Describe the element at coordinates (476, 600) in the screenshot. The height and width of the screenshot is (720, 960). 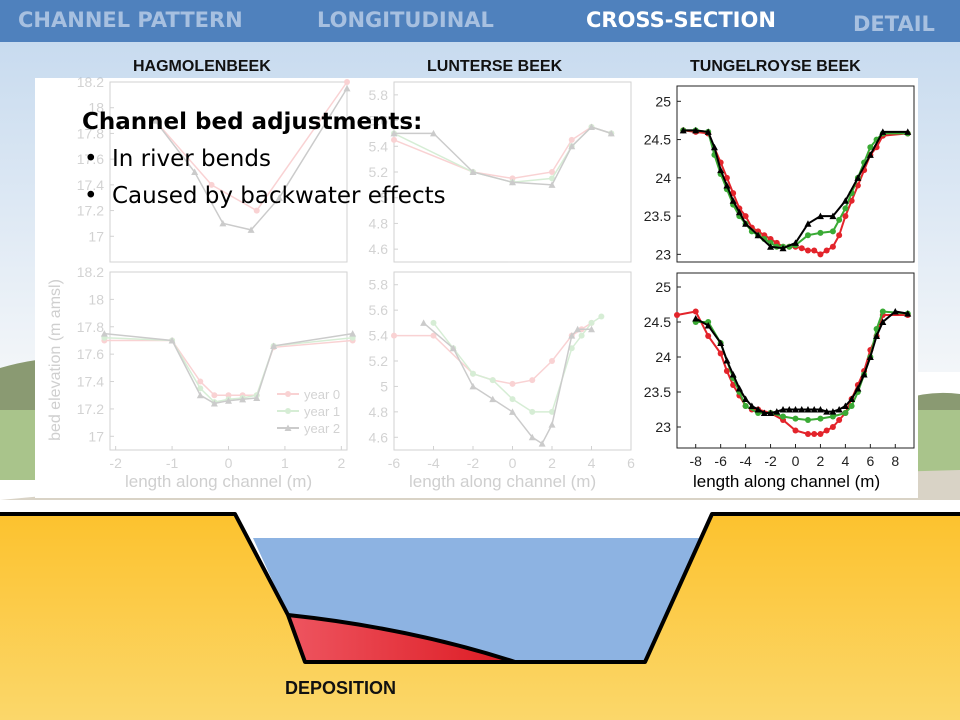
I see `water` at that location.